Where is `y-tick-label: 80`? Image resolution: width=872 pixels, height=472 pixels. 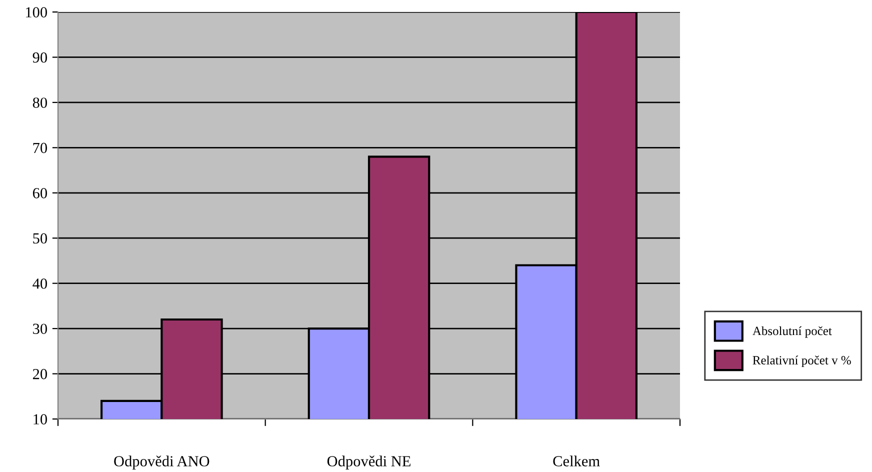
y-tick-label: 80 is located at coordinates (39, 103).